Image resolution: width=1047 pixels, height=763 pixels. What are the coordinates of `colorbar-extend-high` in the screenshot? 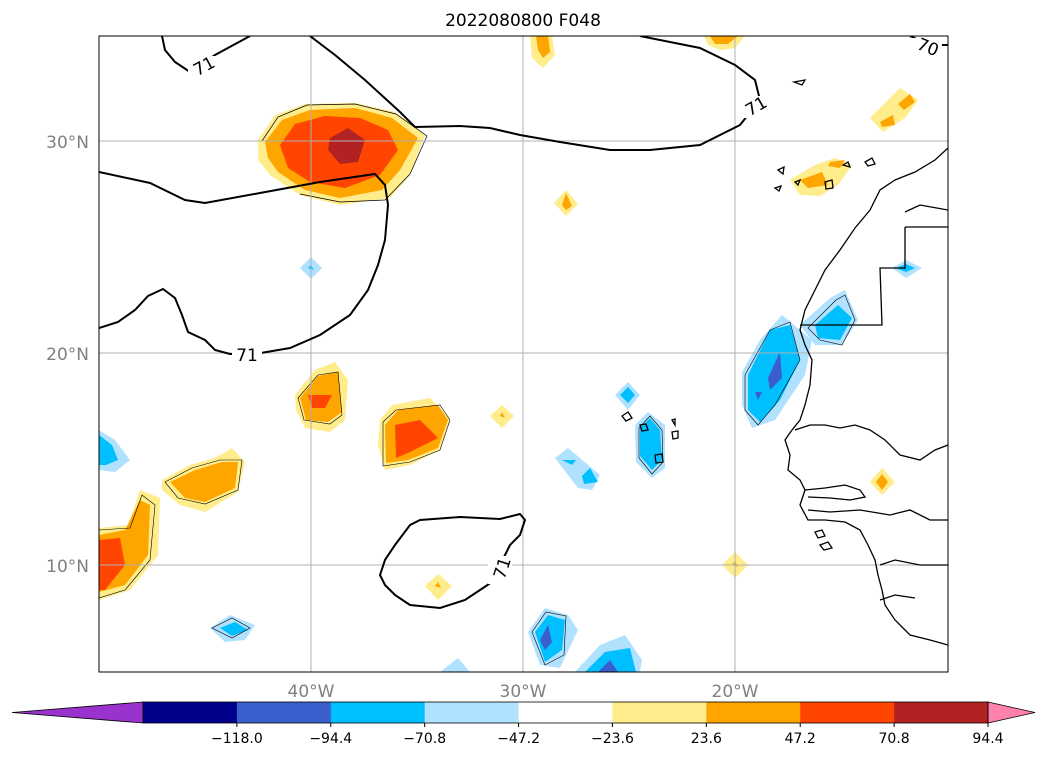 It's located at (1011, 712).